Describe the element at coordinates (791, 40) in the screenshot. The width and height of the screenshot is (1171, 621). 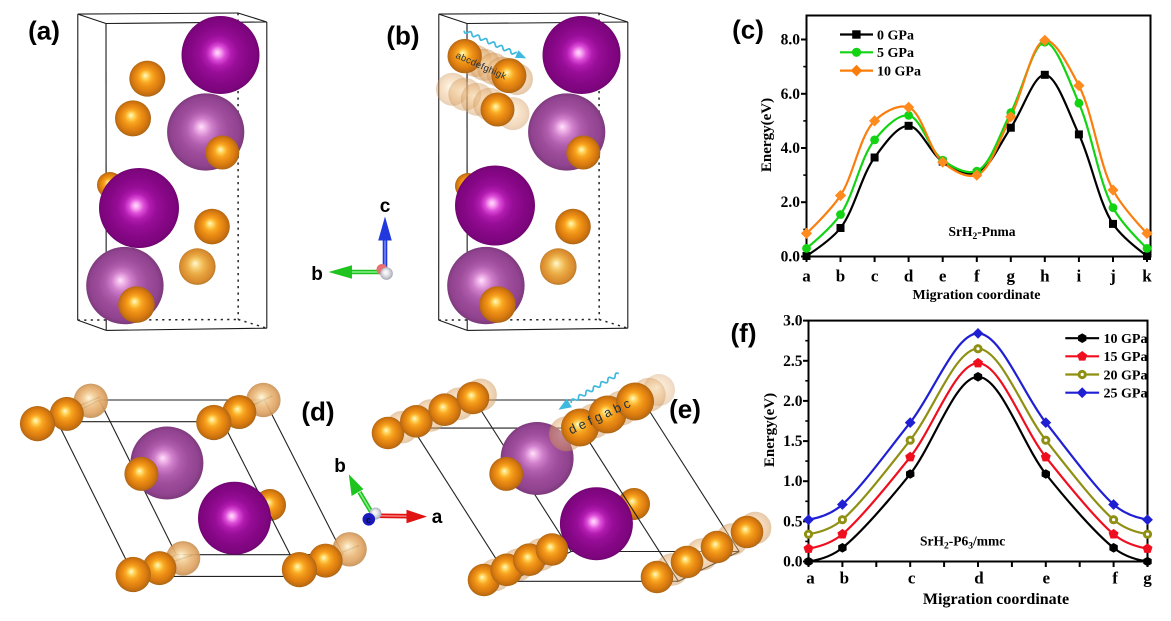
I see `svg-text: 8.0` at that location.